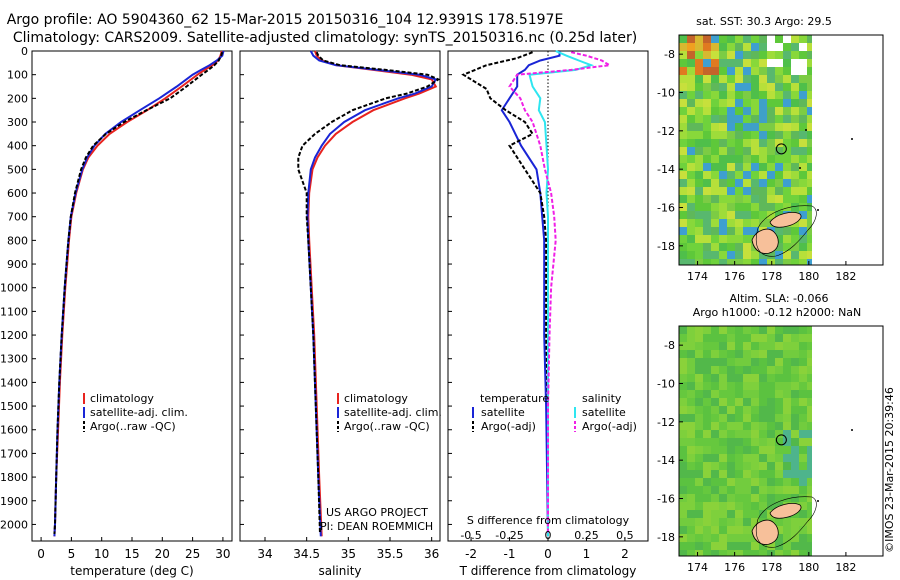  I want to click on depth-tick-label: 300, so click(17, 122).